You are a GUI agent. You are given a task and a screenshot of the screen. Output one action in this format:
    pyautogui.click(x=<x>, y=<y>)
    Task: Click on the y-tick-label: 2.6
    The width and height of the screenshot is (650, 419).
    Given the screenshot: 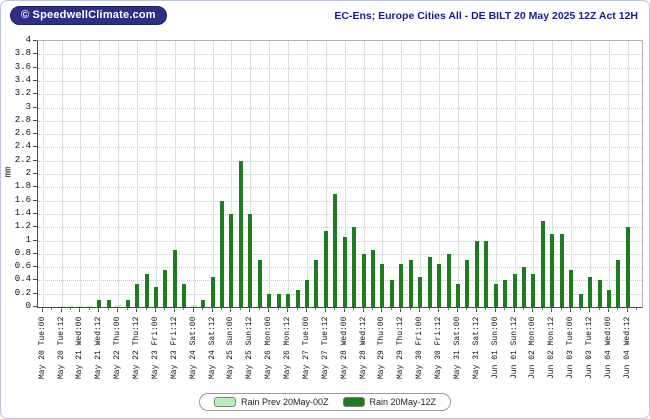 What is the action you would take?
    pyautogui.click(x=22, y=133)
    